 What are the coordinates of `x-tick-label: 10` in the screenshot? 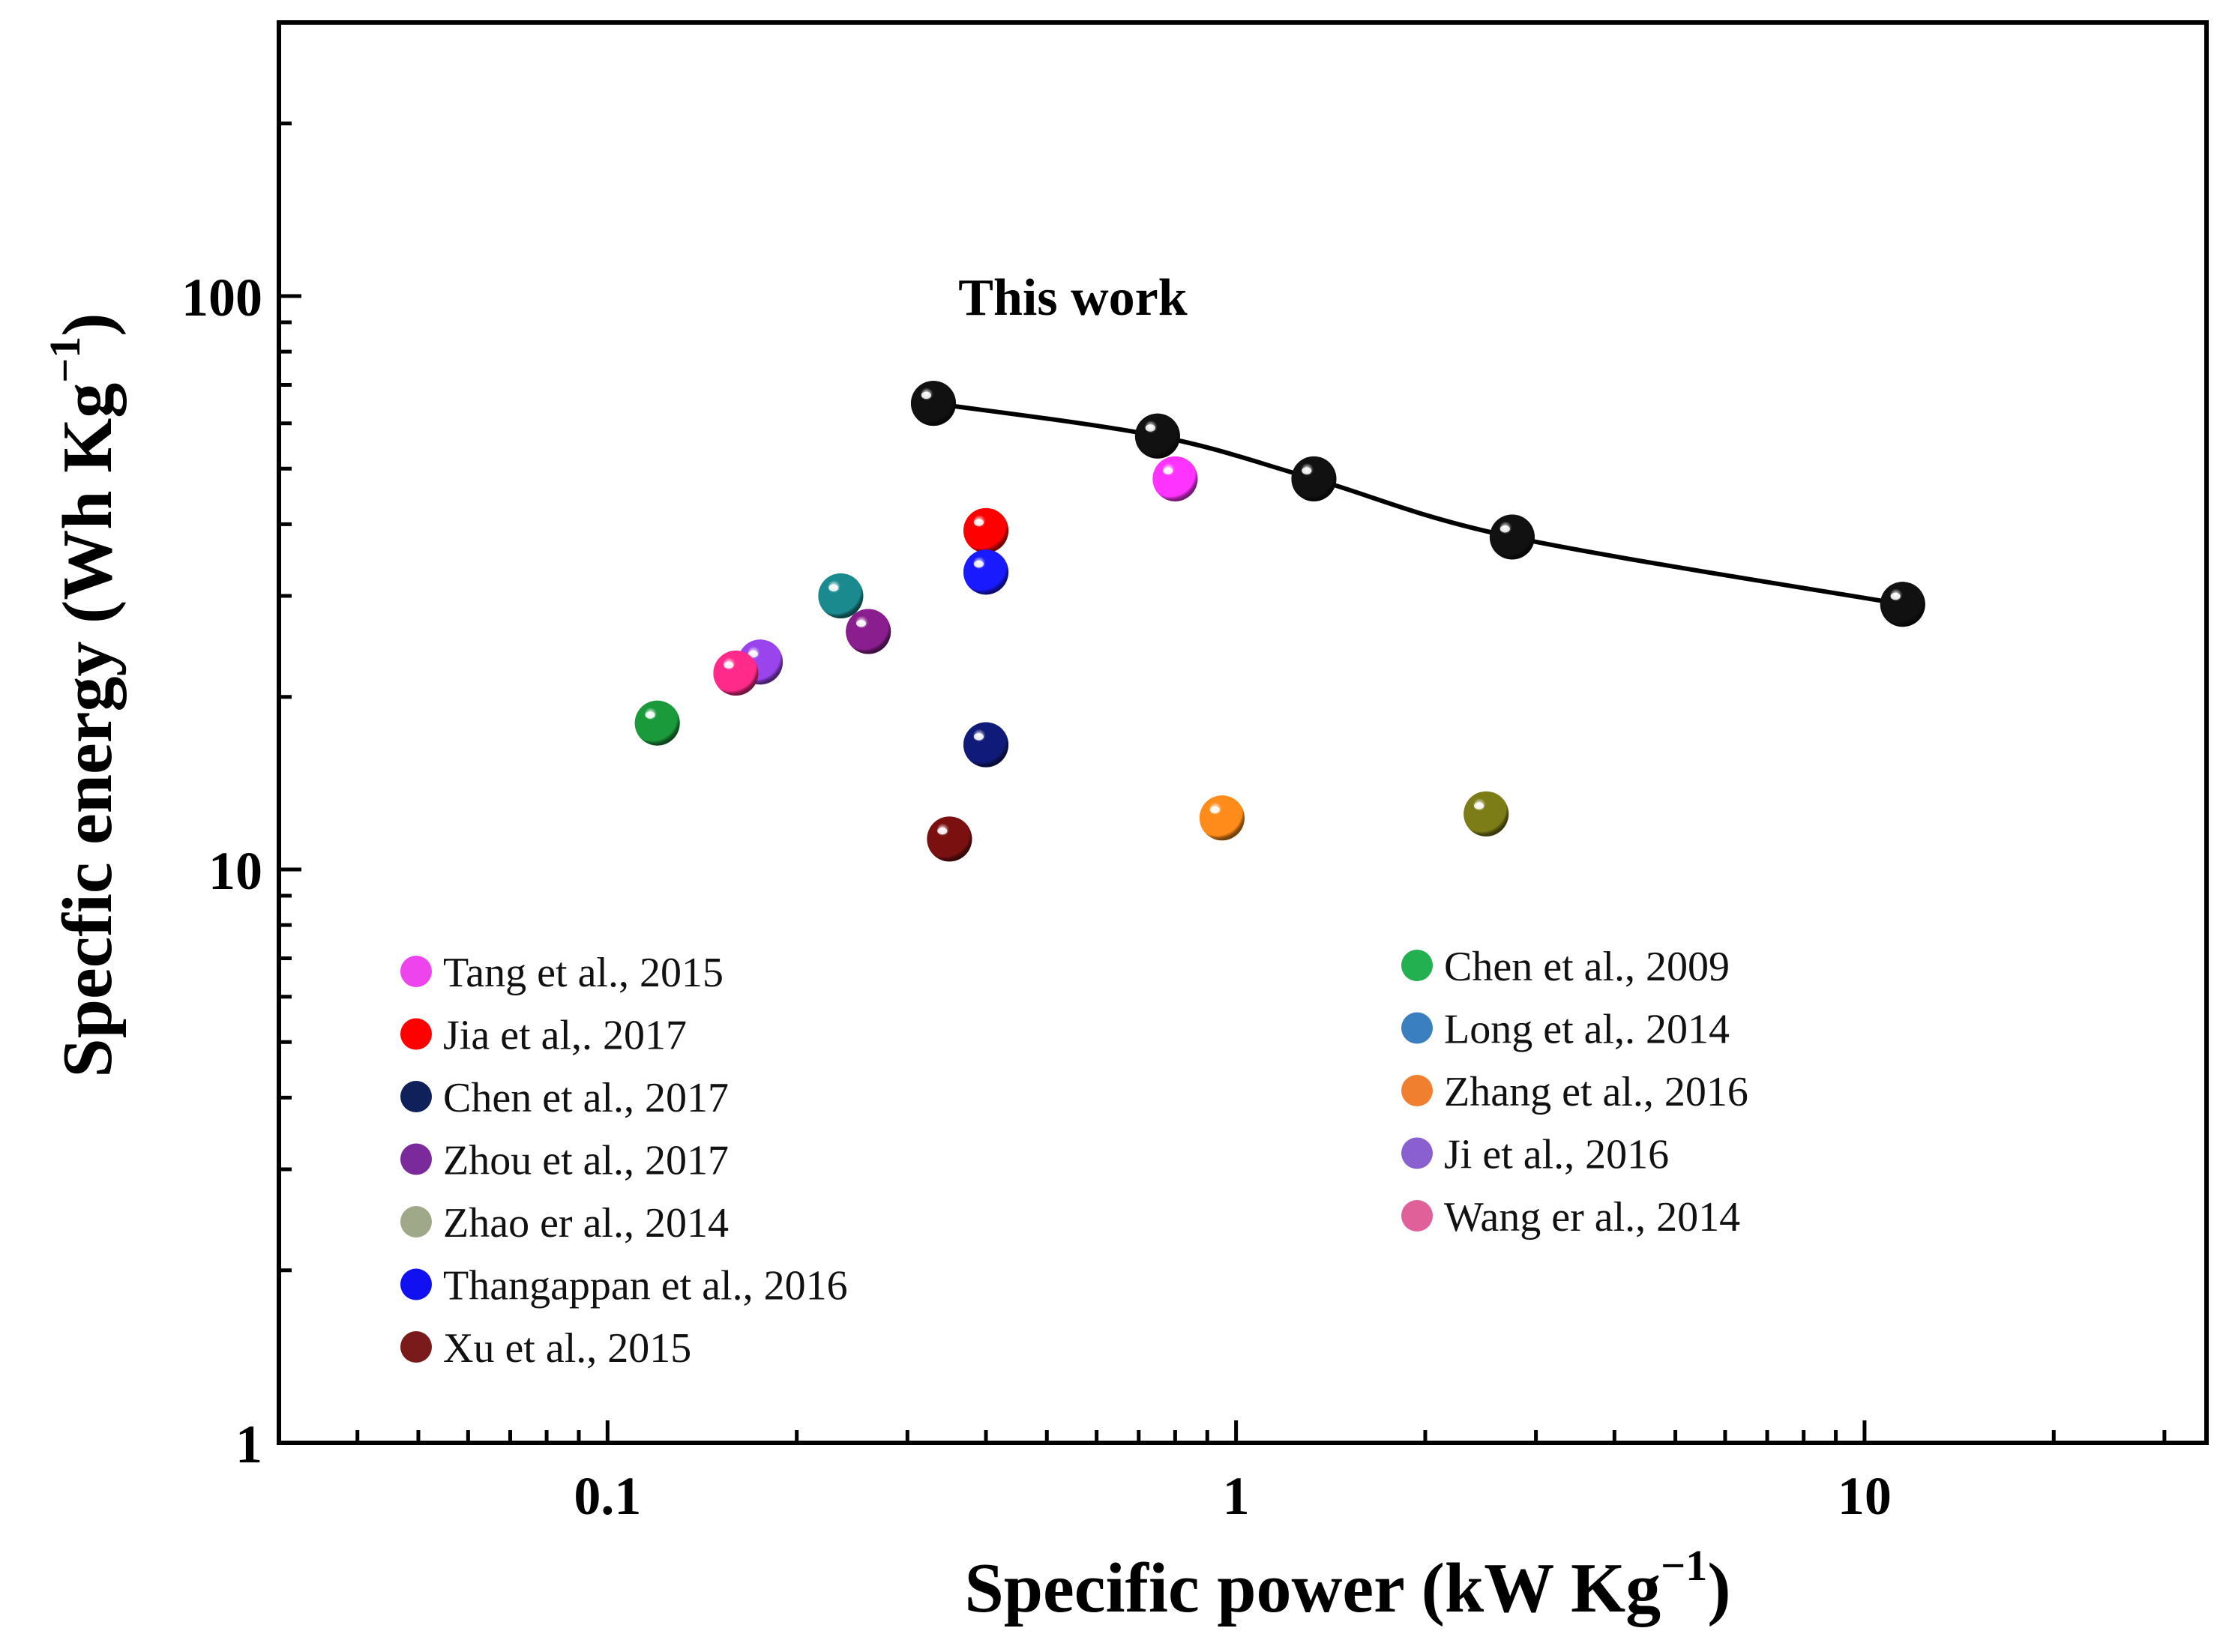 It's located at (1865, 1496).